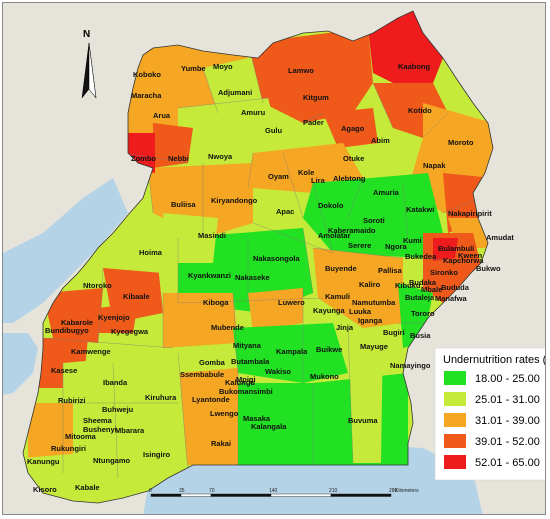 This screenshot has height=519, width=550. Describe the element at coordinates (77, 322) in the screenshot. I see `district-label-kabarole: Kabarole` at that location.